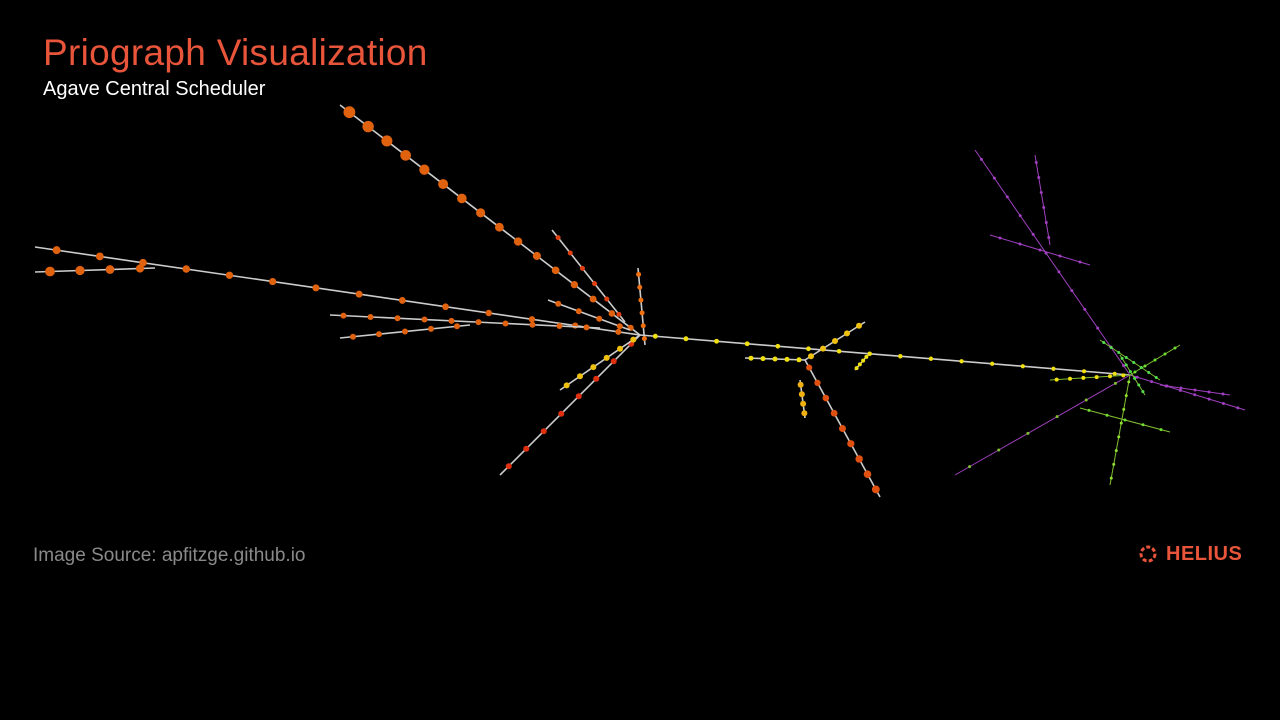 The image size is (1280, 720). Describe the element at coordinates (1189, 554) in the screenshot. I see `logo: HELIUS` at that location.